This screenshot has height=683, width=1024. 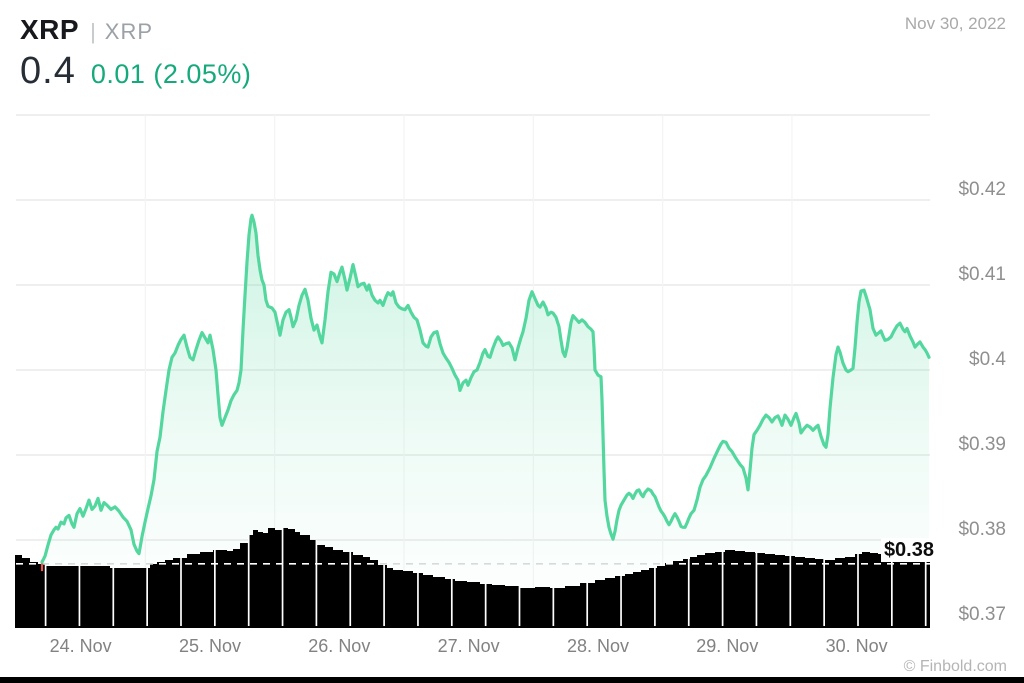 I want to click on y-axis-tick-label: $0.39, so click(x=982, y=444).